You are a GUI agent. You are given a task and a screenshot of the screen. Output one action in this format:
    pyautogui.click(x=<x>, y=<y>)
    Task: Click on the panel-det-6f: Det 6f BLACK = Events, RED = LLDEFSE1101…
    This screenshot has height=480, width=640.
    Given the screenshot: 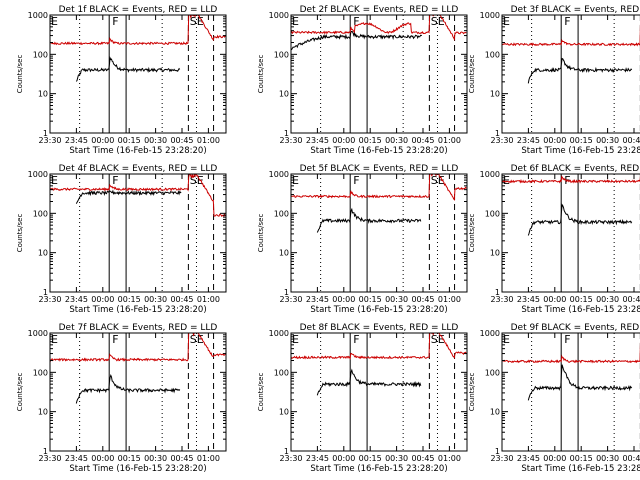 What is the action you would take?
    pyautogui.click(x=554, y=239)
    